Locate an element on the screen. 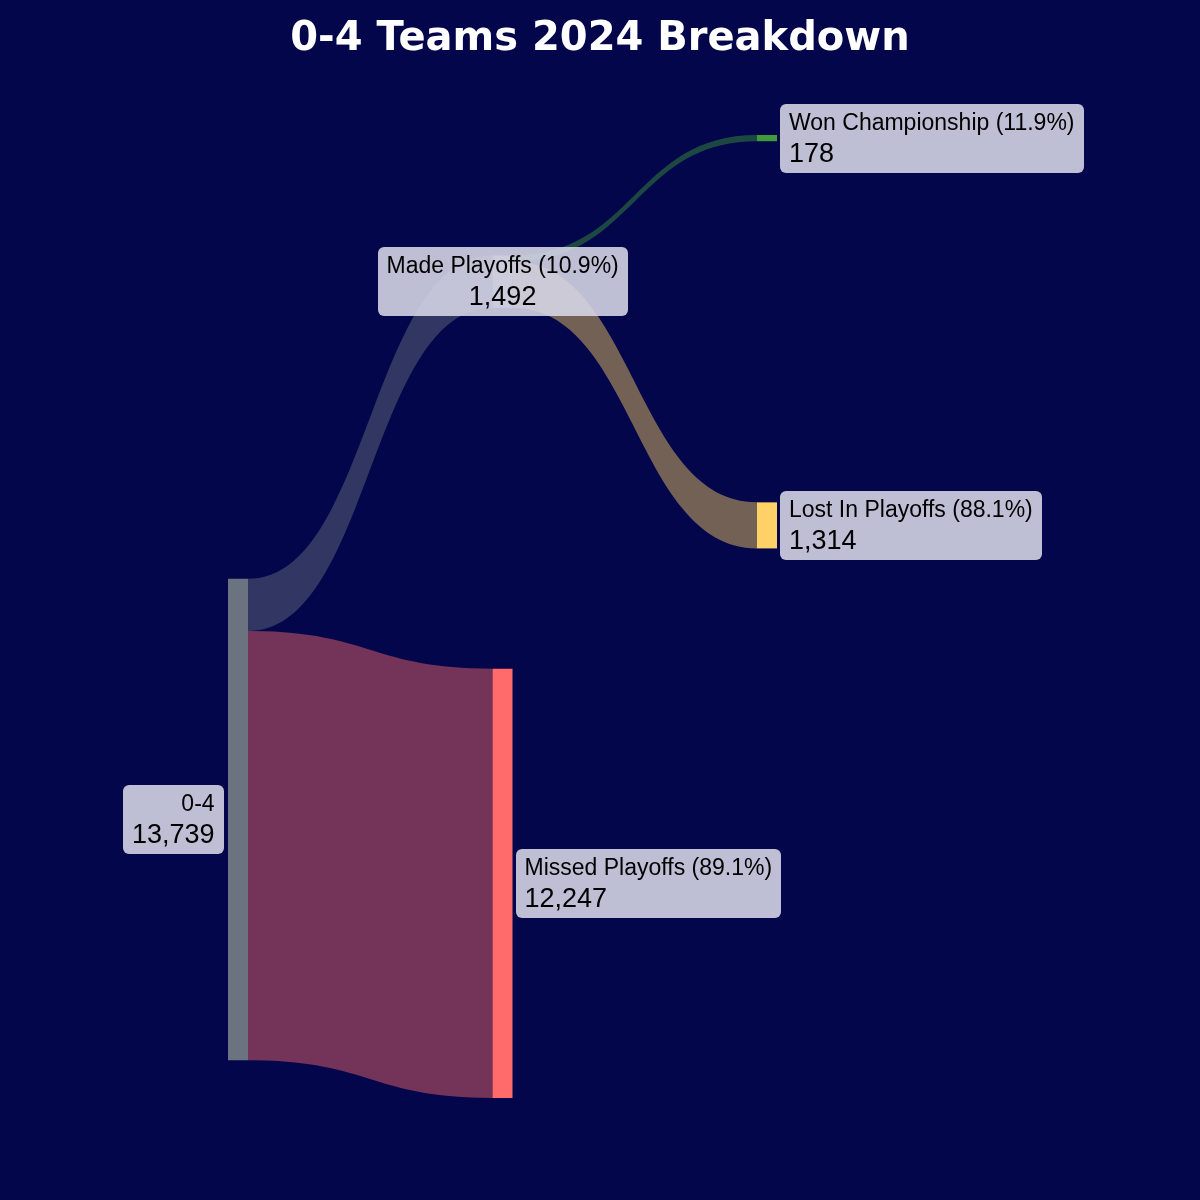 The width and height of the screenshot is (1200, 1200). data-label: 13,739 is located at coordinates (173, 834).